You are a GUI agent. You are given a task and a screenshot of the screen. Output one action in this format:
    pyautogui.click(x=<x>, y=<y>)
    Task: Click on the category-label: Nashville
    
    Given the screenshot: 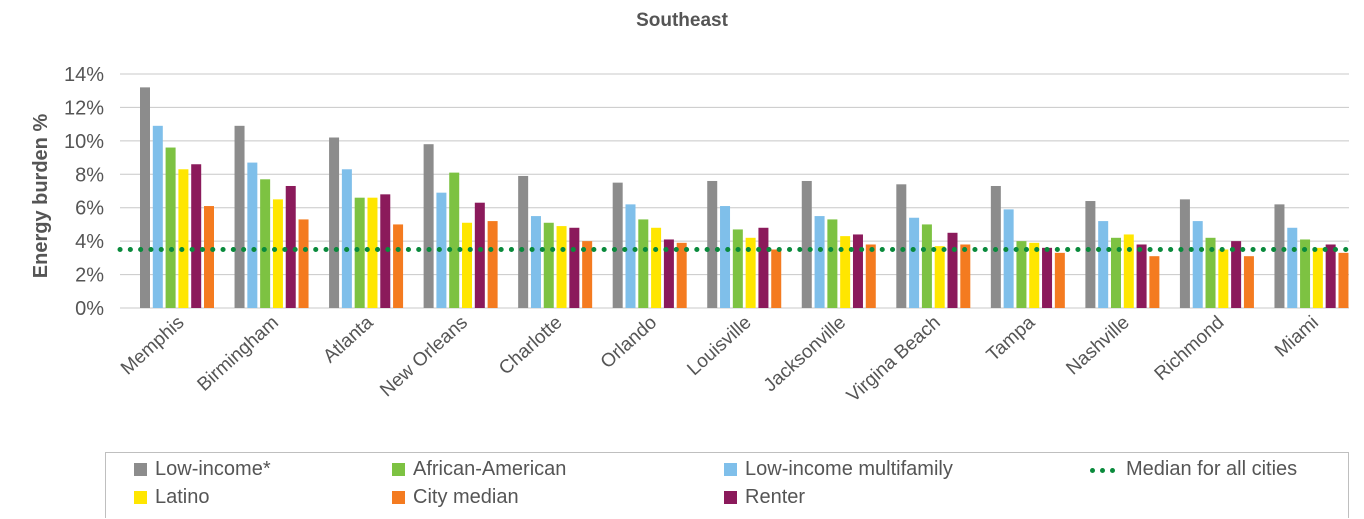 What is the action you would take?
    pyautogui.click(x=1097, y=345)
    